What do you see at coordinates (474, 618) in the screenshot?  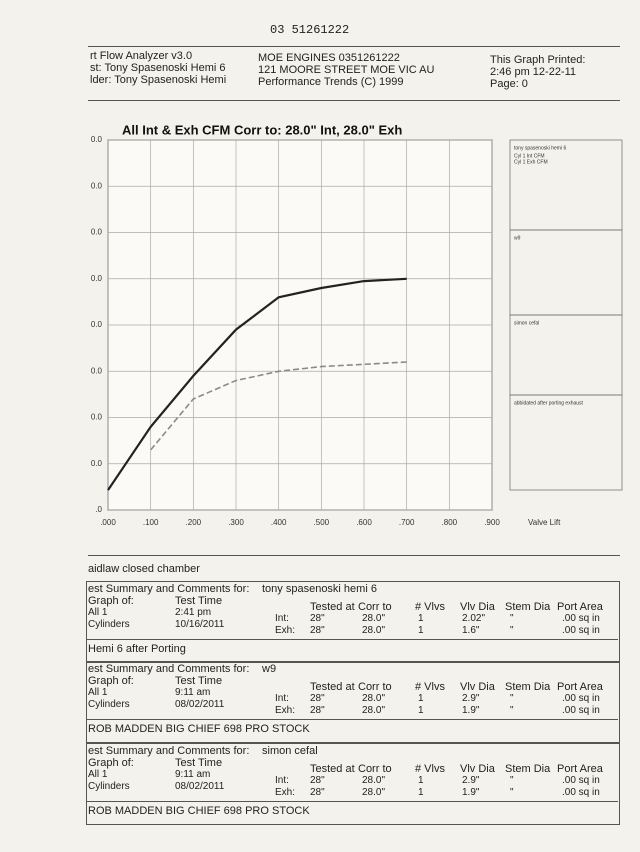 I see `table-cell: 2.02"` at bounding box center [474, 618].